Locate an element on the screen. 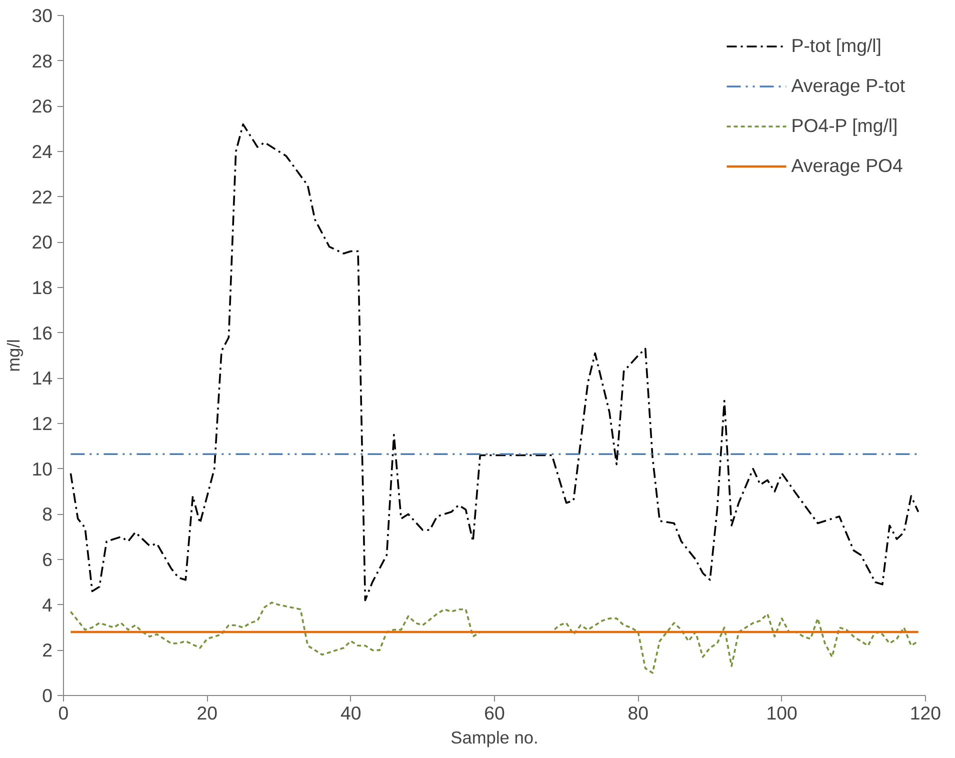  y-axis-title: mg/l is located at coordinates (14, 355).